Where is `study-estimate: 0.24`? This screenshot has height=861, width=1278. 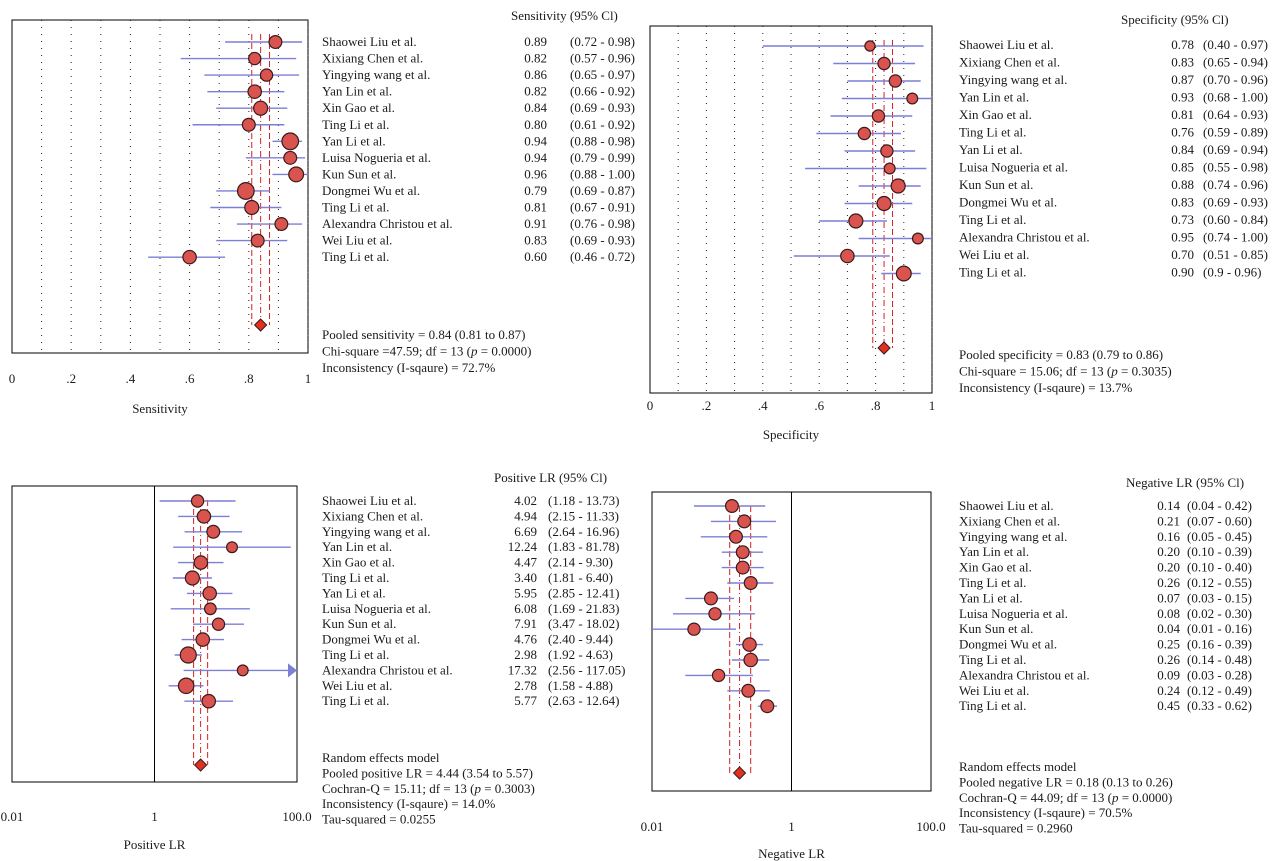
study-estimate: 0.24 is located at coordinates (1168, 690).